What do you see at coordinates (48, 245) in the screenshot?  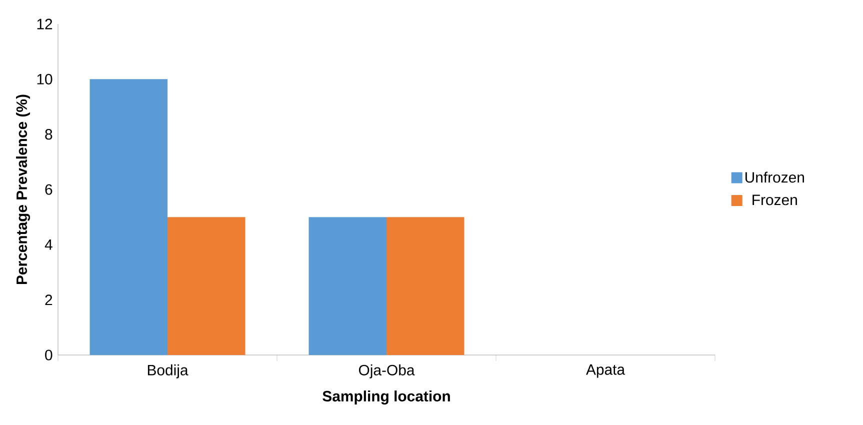 I see `y-tick-label: 4` at bounding box center [48, 245].